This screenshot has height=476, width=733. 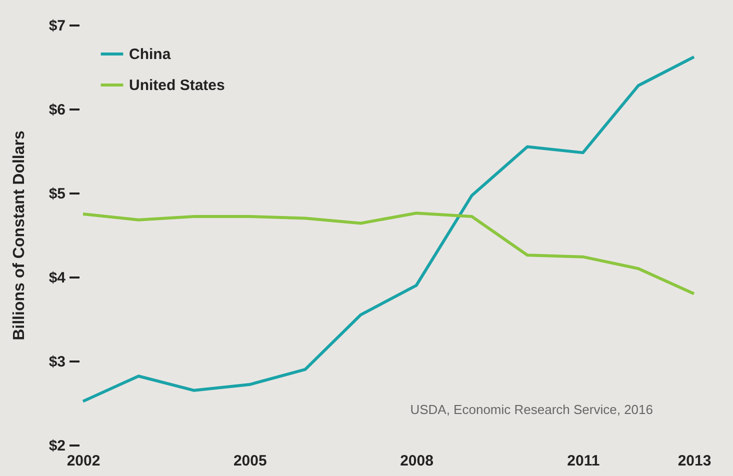 What do you see at coordinates (177, 85) in the screenshot?
I see `legend-label: United States` at bounding box center [177, 85].